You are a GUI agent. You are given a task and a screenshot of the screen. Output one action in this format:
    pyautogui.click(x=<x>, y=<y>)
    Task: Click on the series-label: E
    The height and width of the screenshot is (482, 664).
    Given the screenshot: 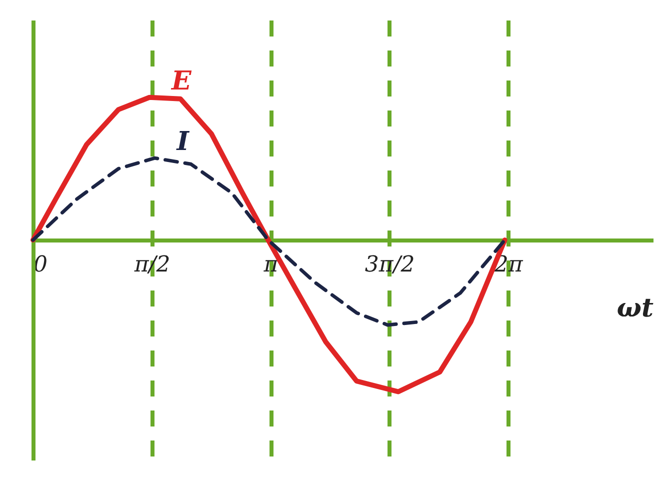 What is the action you would take?
    pyautogui.click(x=181, y=81)
    